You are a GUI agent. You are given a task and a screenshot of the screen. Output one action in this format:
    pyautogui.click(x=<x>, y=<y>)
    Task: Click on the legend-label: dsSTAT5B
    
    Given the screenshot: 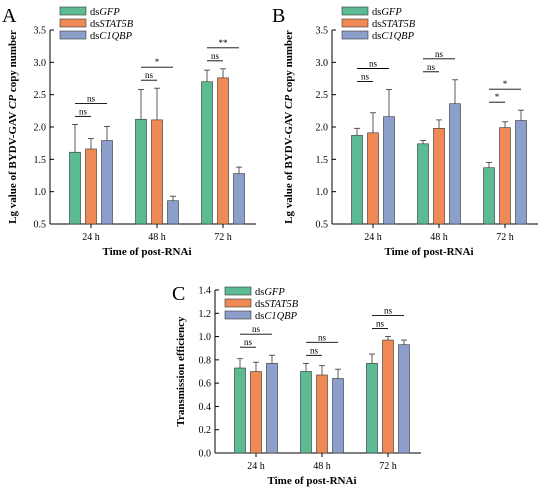 What is the action you would take?
    pyautogui.click(x=112, y=24)
    